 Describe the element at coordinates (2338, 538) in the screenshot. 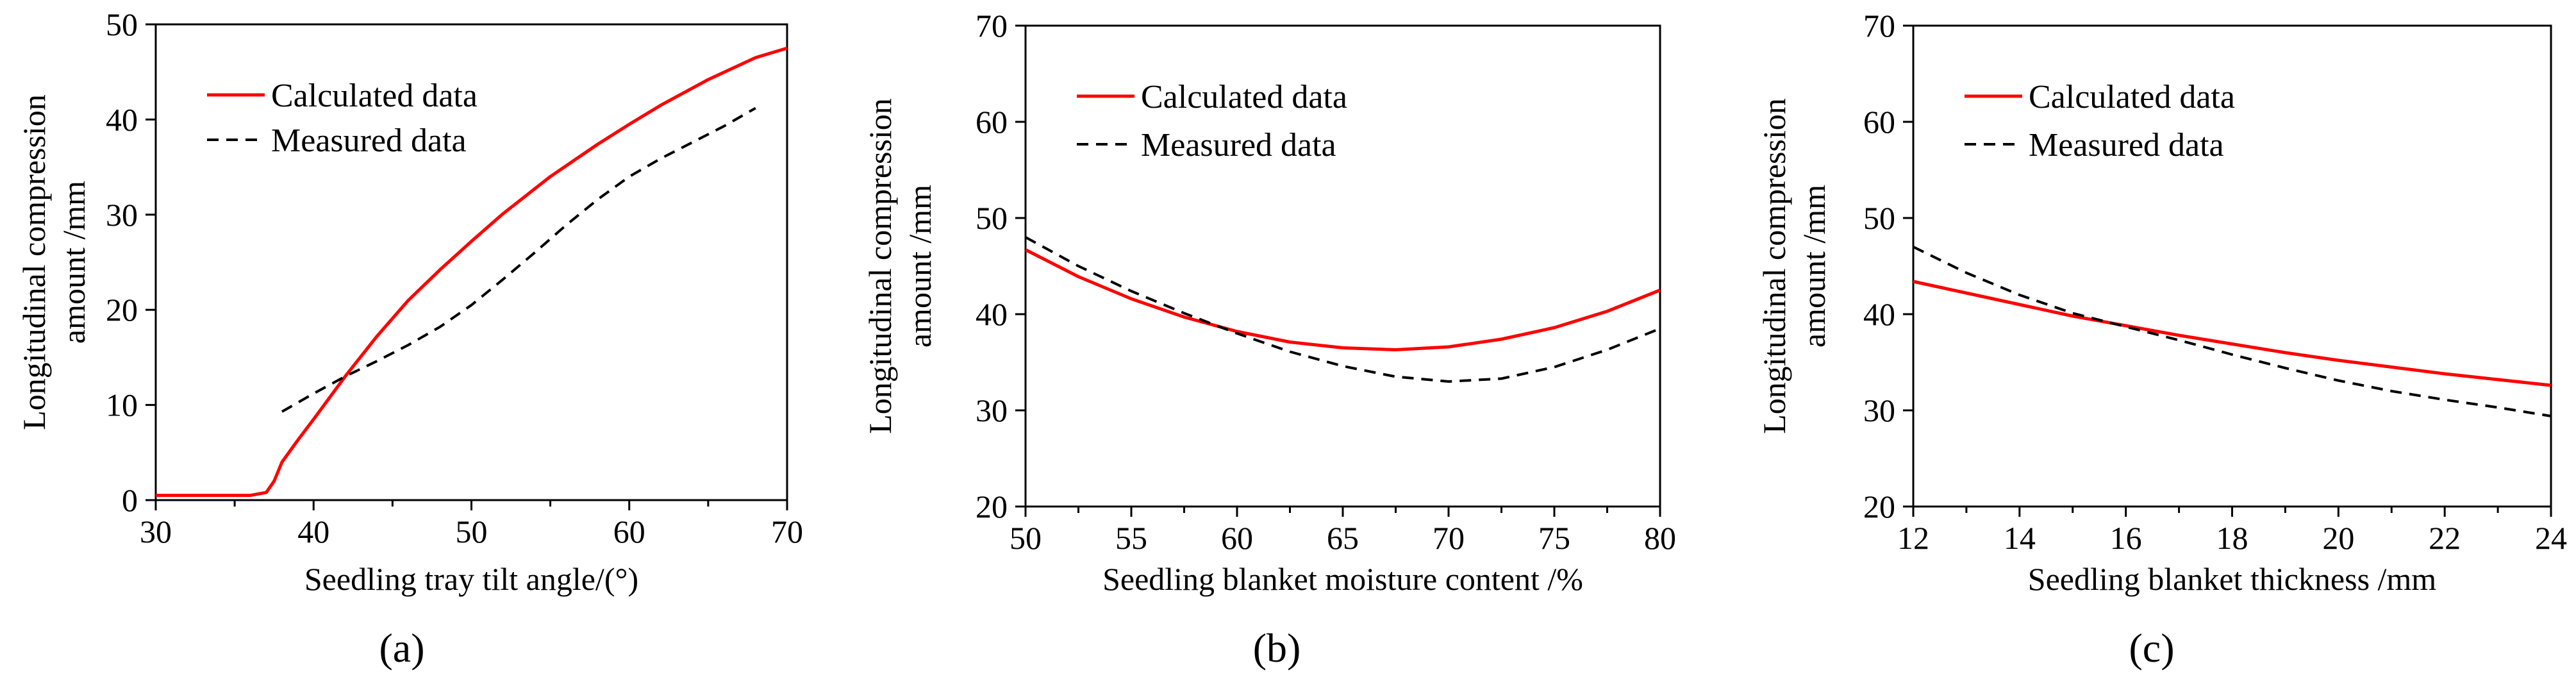

I see `x-tick-label: 20` at that location.